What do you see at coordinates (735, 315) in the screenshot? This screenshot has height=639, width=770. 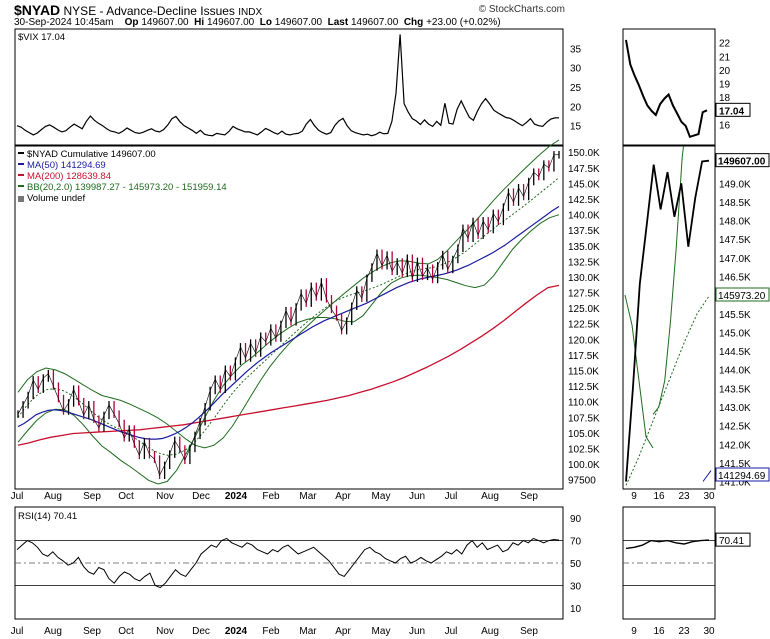 I see `nyad-zoom-y-tick-label: 145.5K` at bounding box center [735, 315].